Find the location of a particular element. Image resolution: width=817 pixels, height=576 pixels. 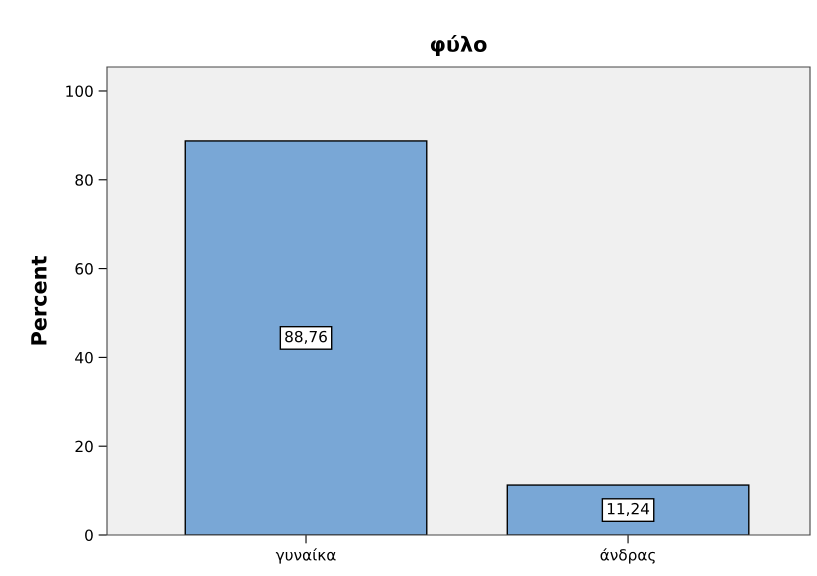

data-label: 11,24 is located at coordinates (629, 509).